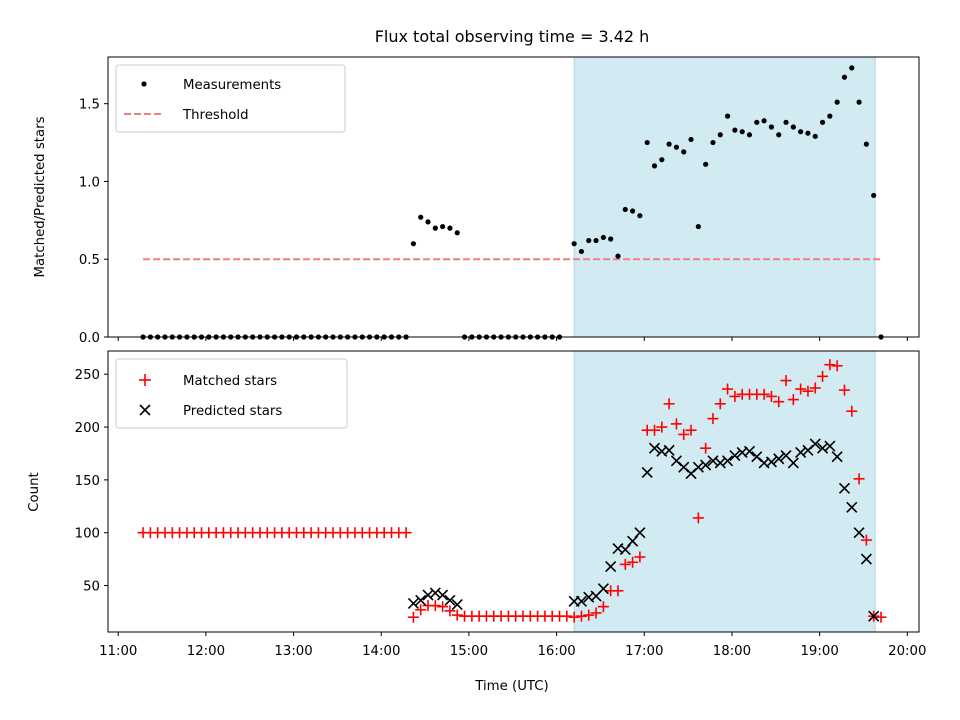  I want to click on x-tick-label: 14:00, so click(381, 651).